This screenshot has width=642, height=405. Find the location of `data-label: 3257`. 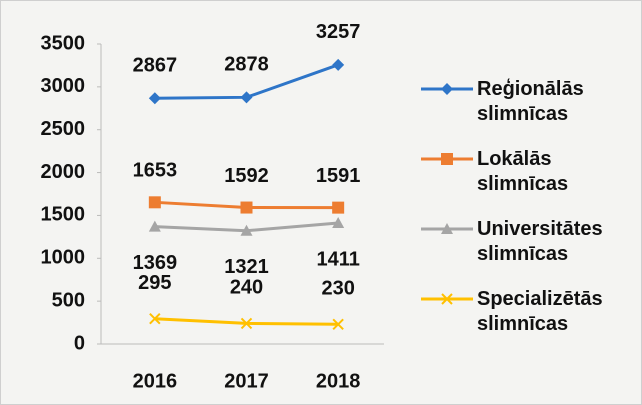

data-label: 3257 is located at coordinates (338, 32).